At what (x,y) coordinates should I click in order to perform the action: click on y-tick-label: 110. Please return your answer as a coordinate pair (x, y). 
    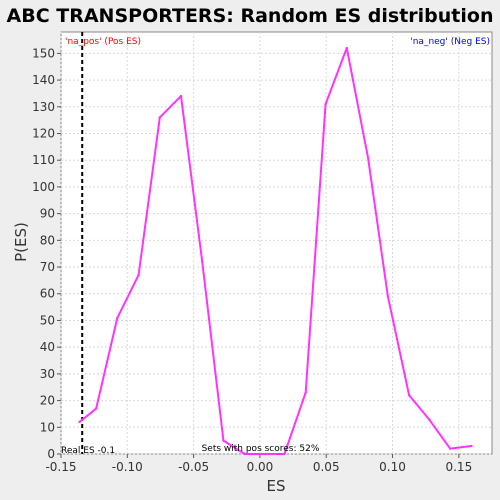
    Looking at the image, I should click on (43, 160).